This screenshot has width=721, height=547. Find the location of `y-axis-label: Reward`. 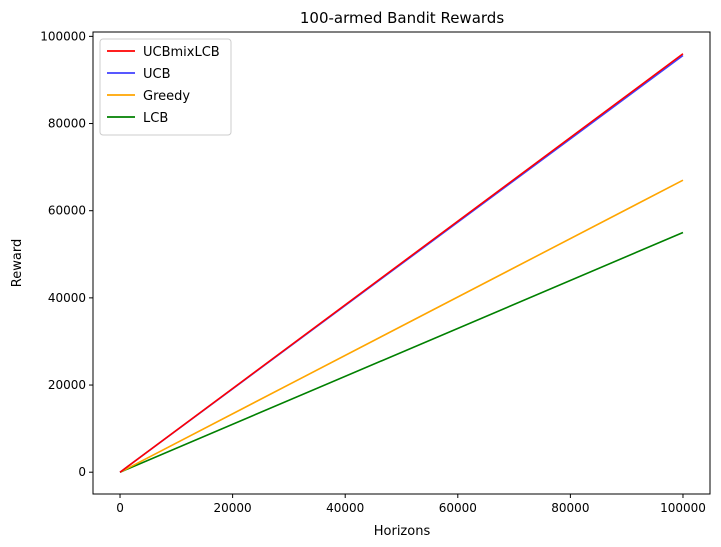

y-axis-label: Reward is located at coordinates (17, 263).